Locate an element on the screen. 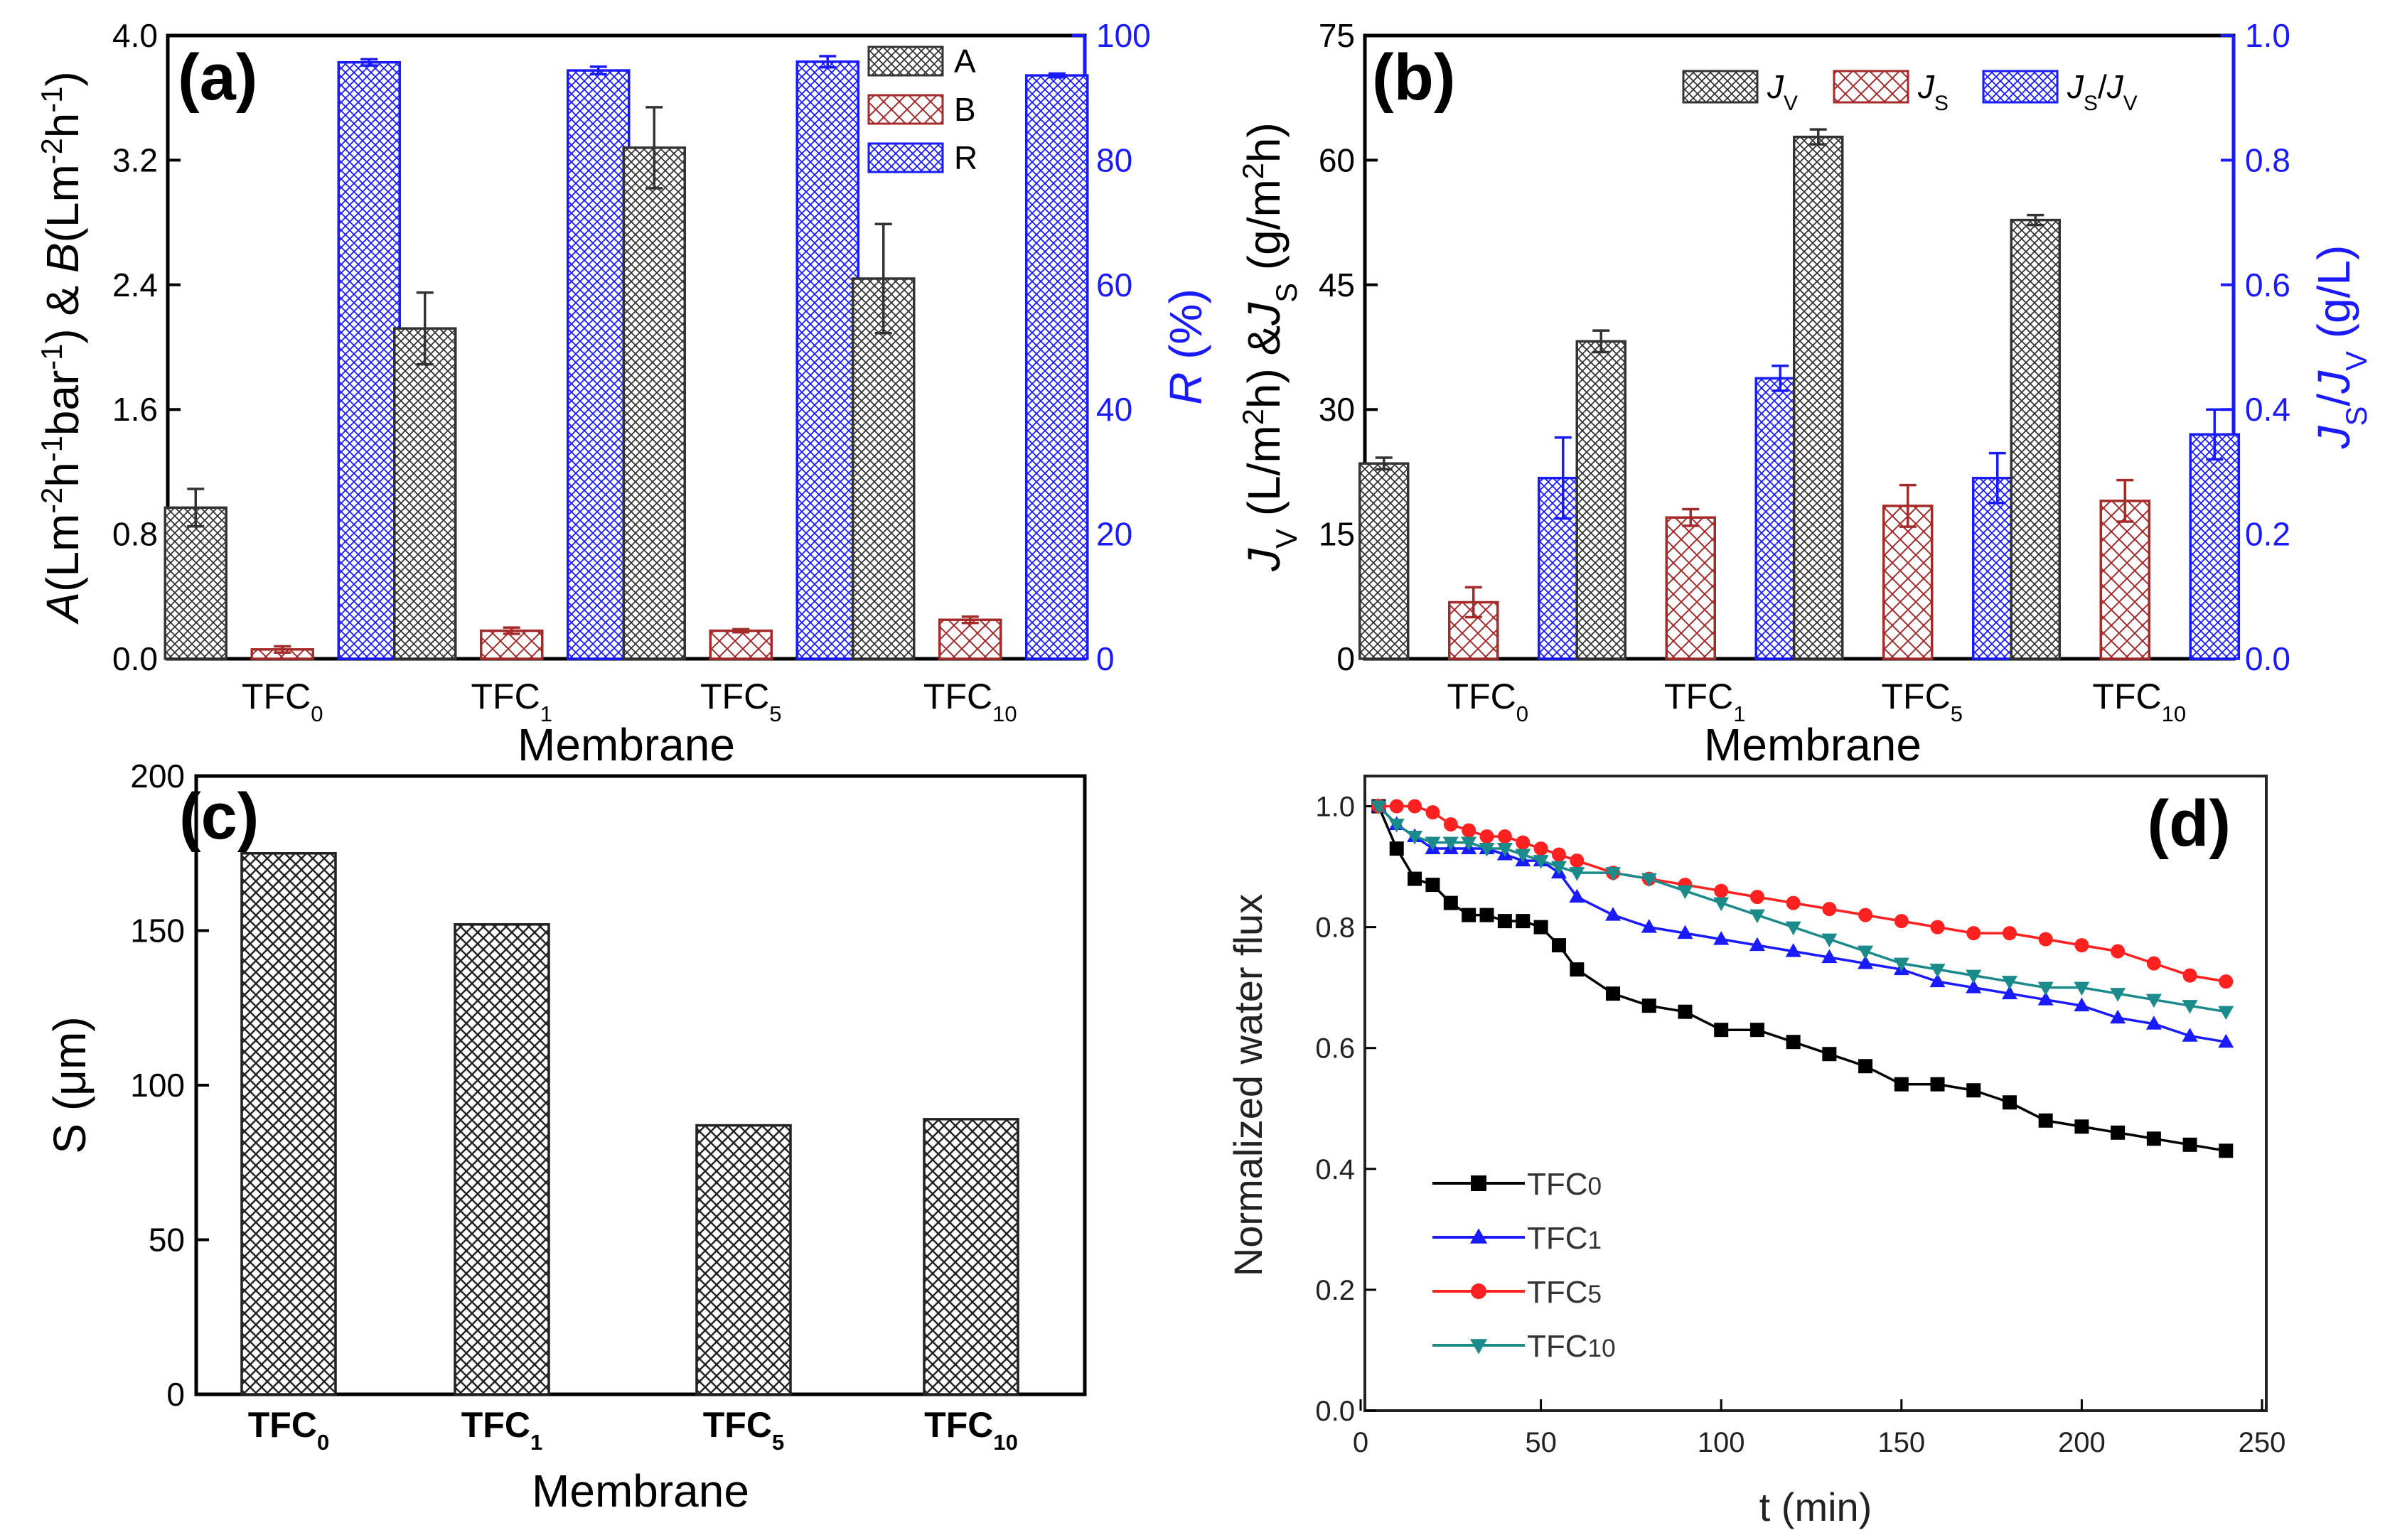 Image resolution: width=2385 pixels, height=1540 pixels. bar-jv-tfc10 is located at coordinates (2035, 439).